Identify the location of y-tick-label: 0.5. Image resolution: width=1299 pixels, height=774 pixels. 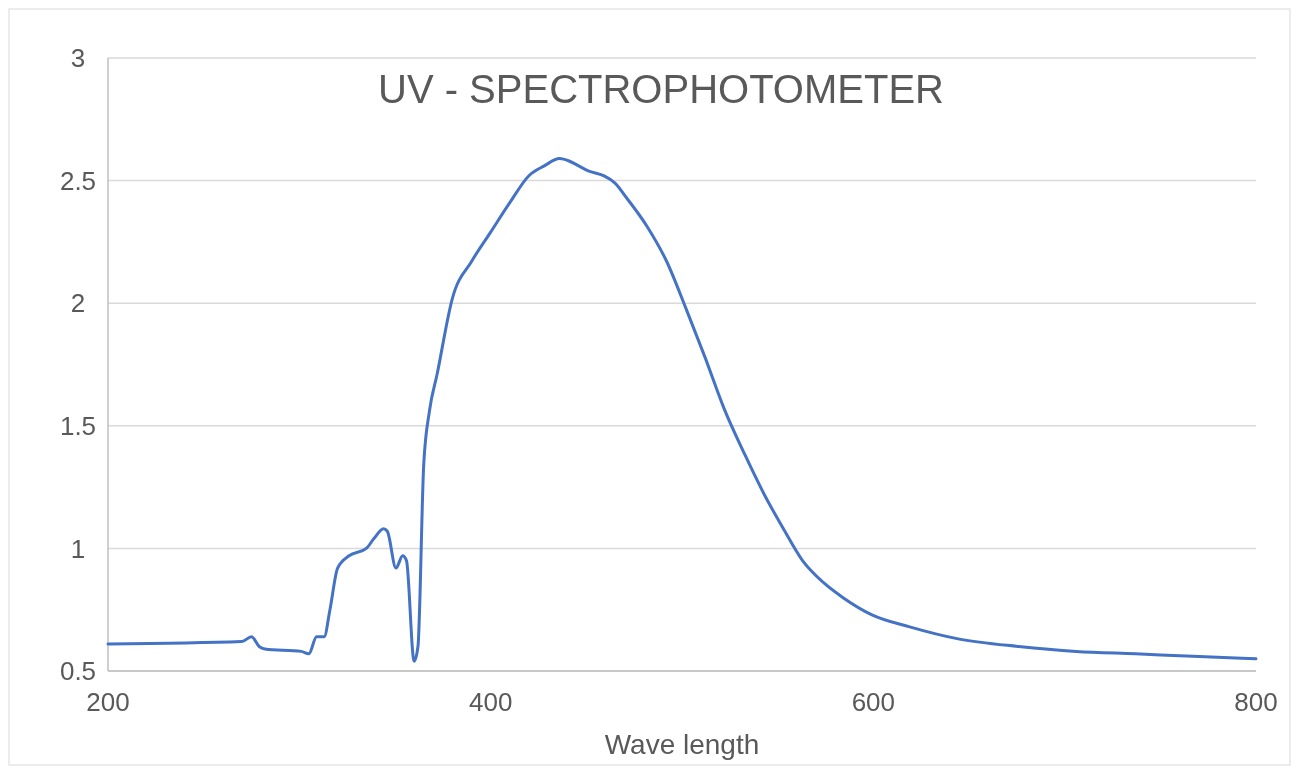
(78, 671).